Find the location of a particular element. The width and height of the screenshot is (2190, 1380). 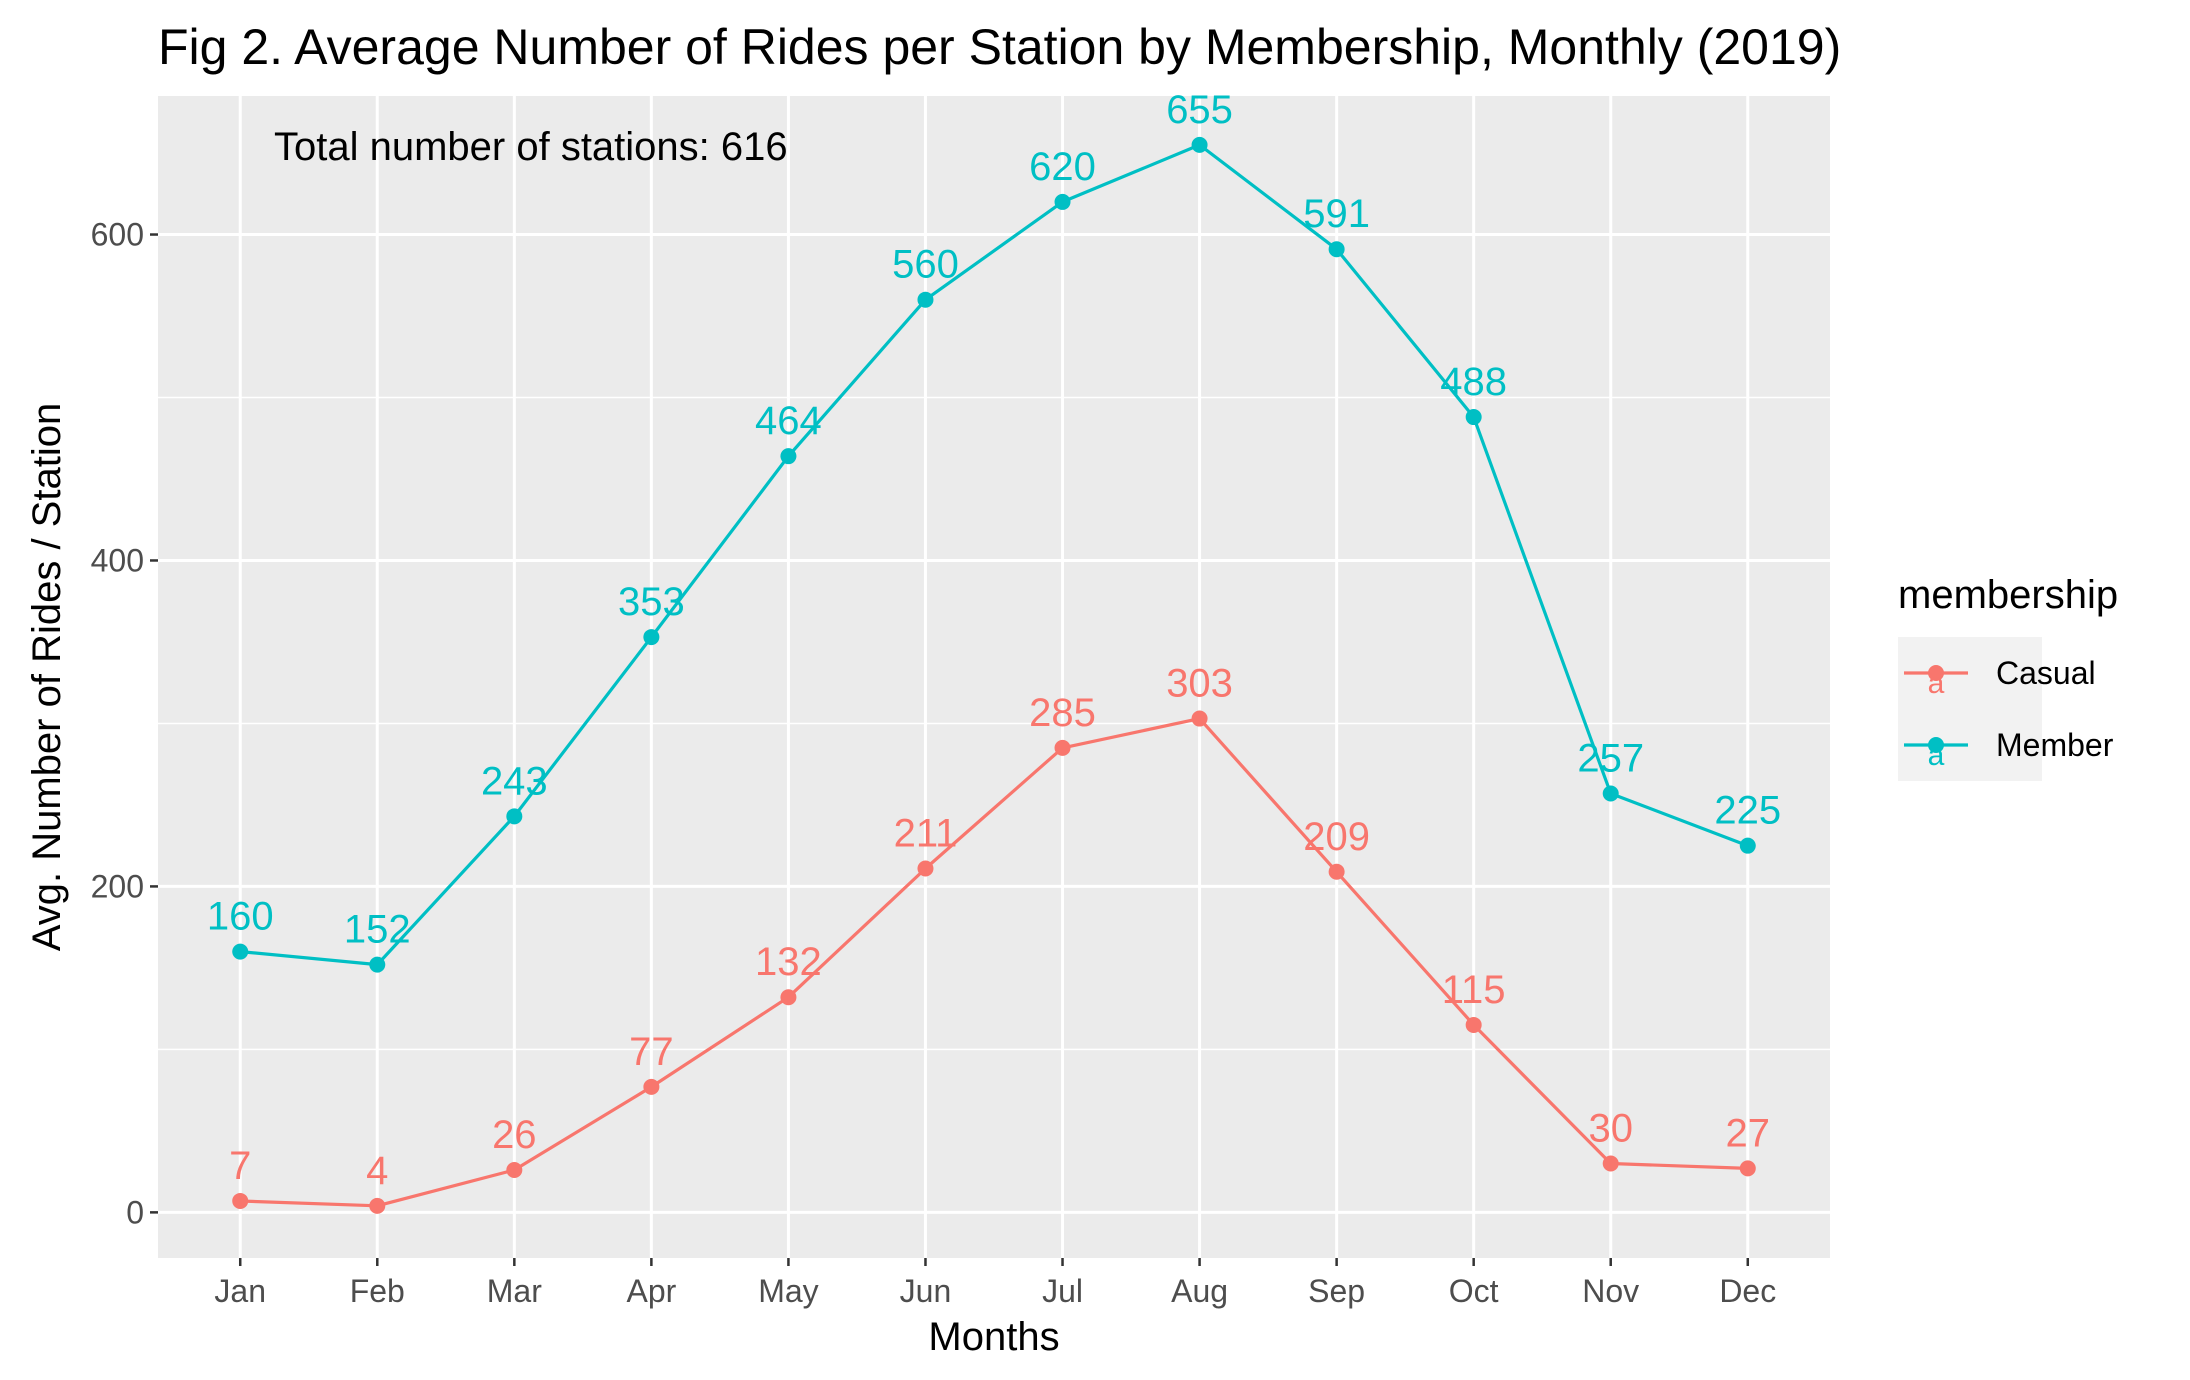

x-tick-label: Jun is located at coordinates (926, 1291).